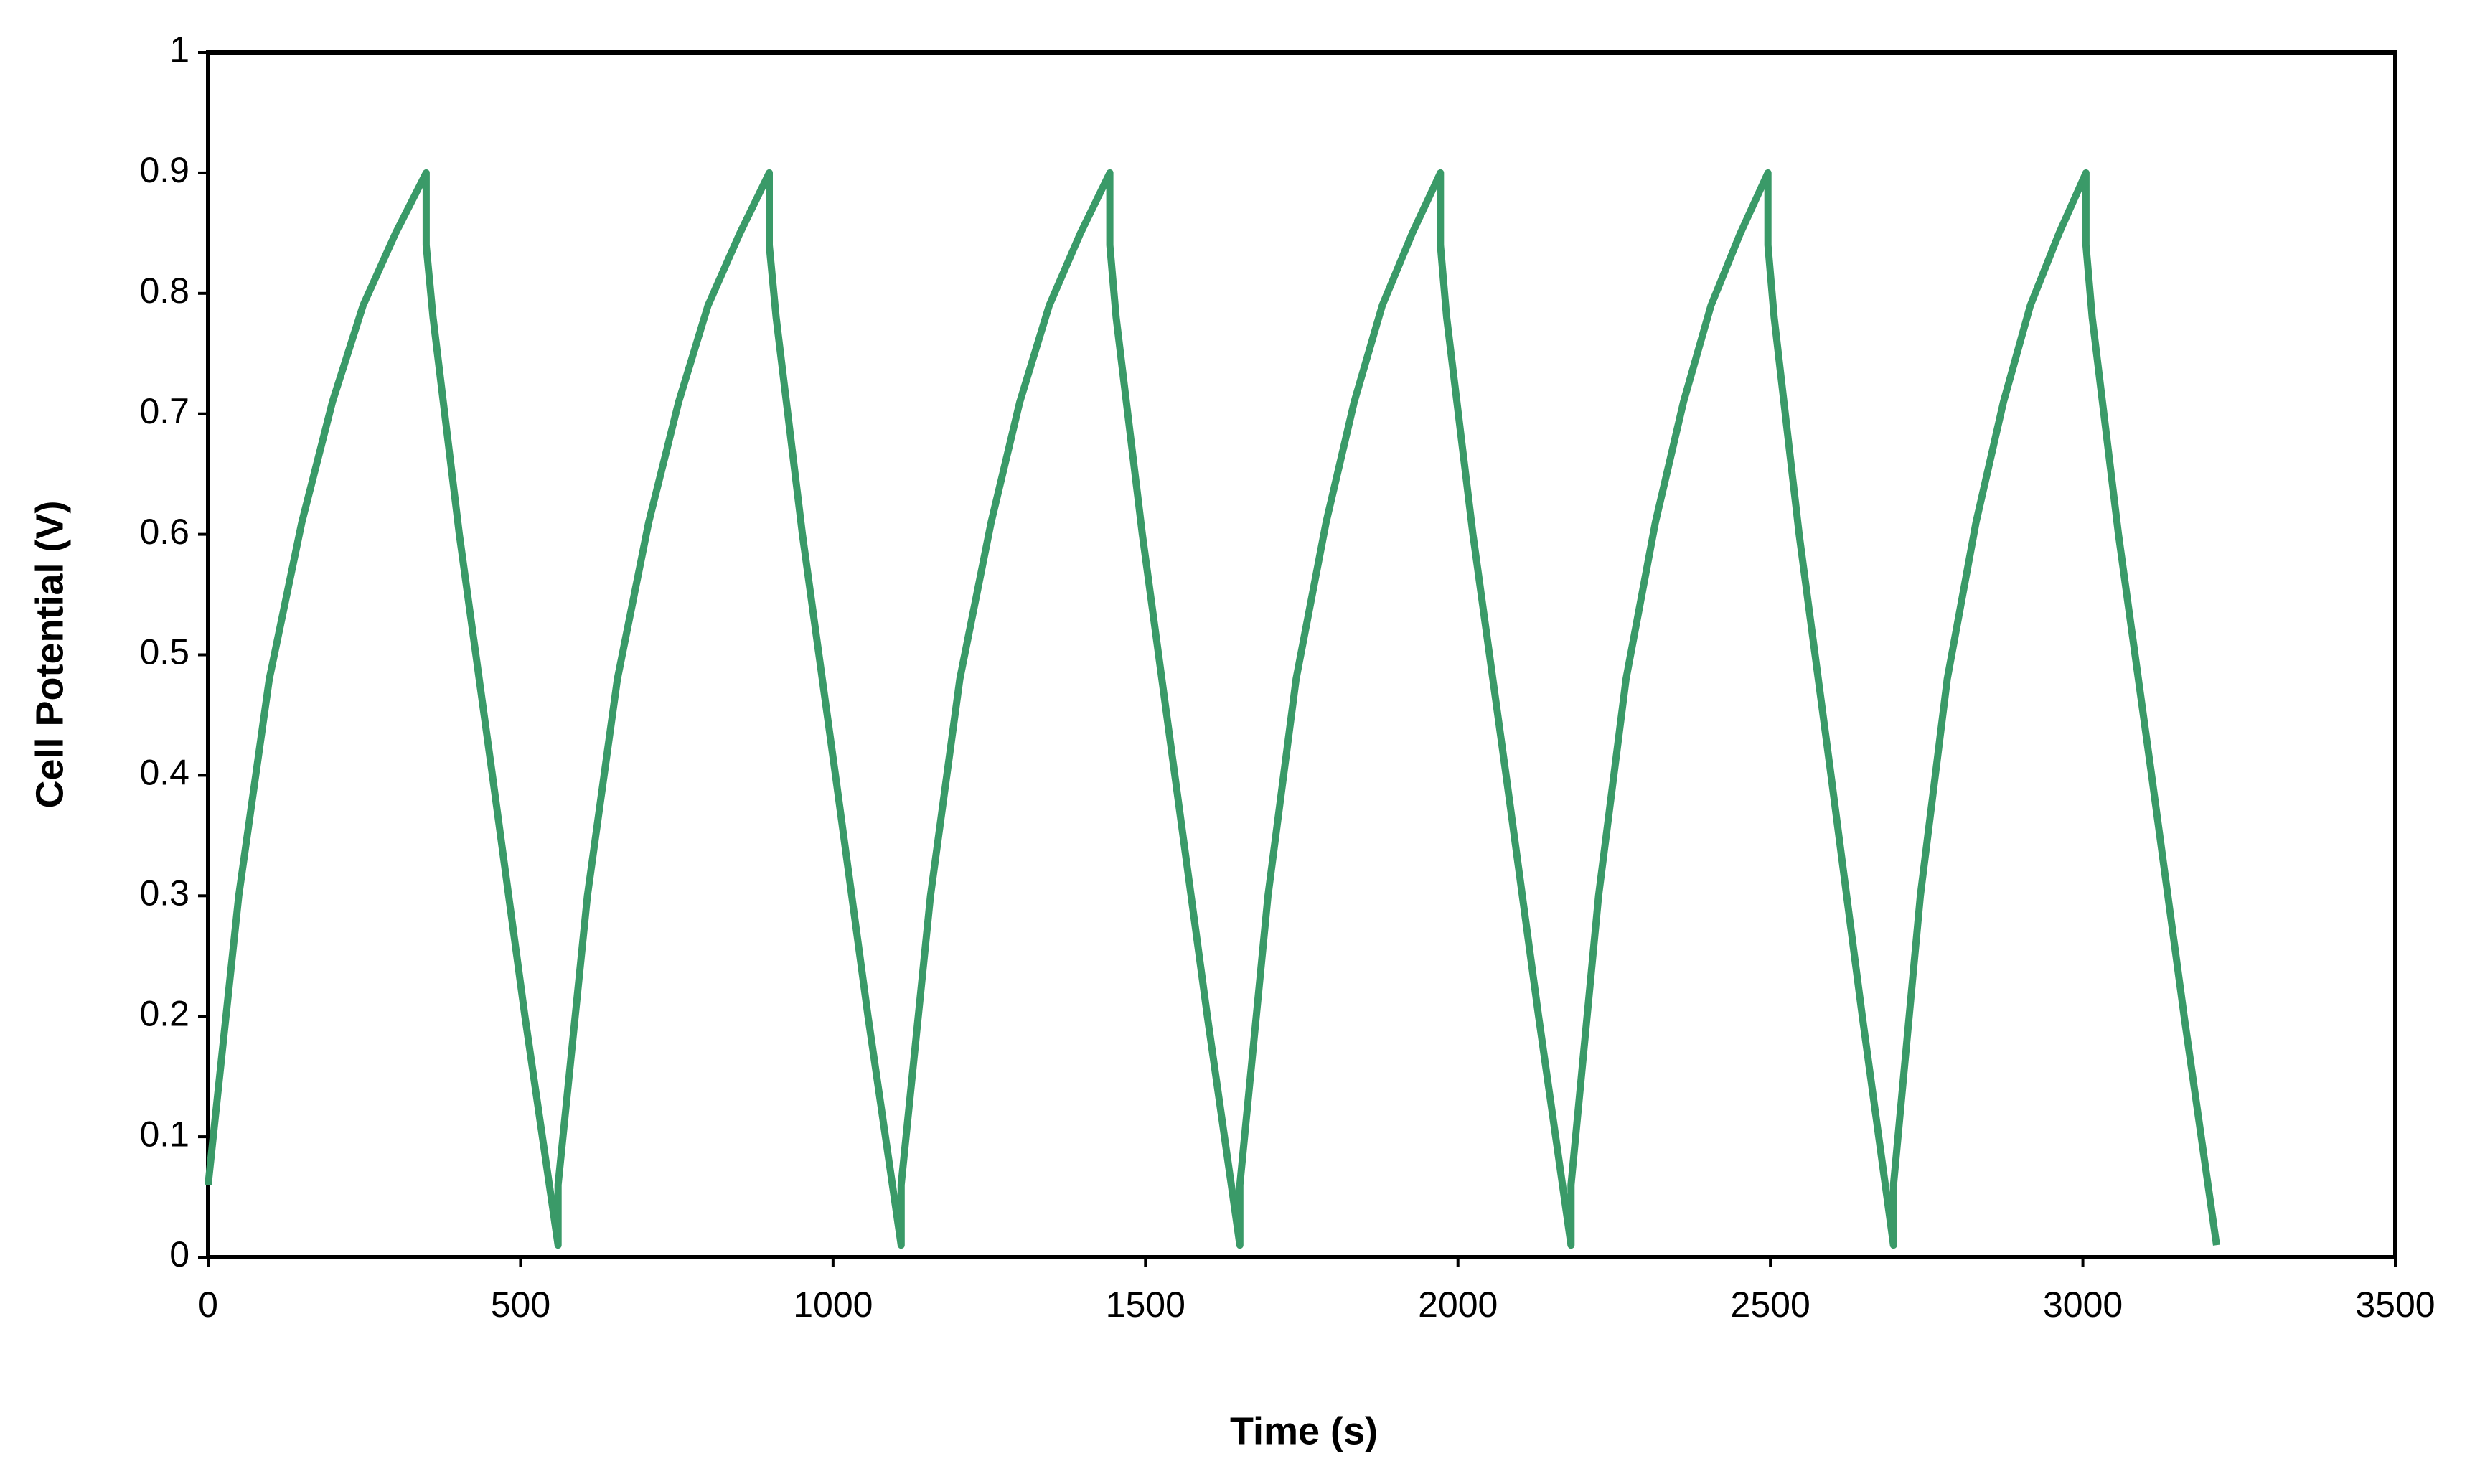  Describe the element at coordinates (1770, 1305) in the screenshot. I see `x-tick-label: 2500` at that location.